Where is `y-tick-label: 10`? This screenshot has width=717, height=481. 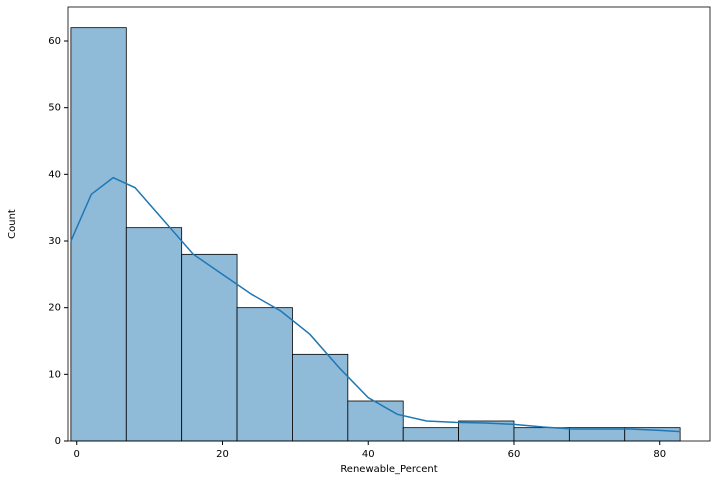 y-tick-label: 10 is located at coordinates (54, 374).